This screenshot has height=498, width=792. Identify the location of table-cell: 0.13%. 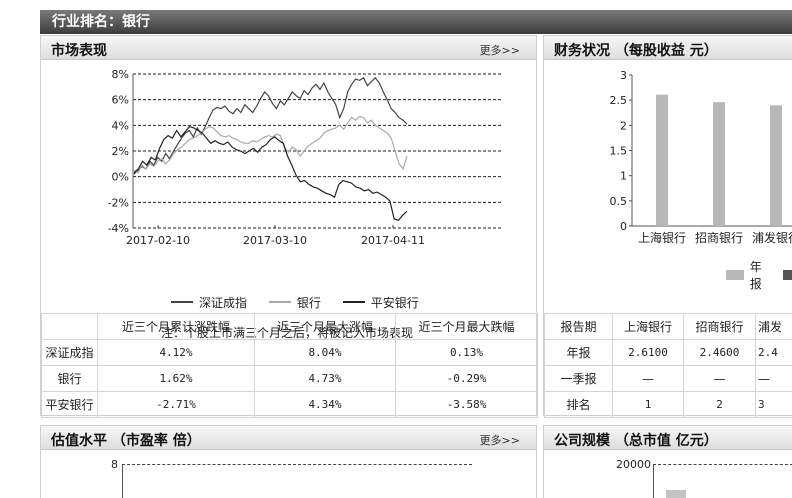
(466, 352).